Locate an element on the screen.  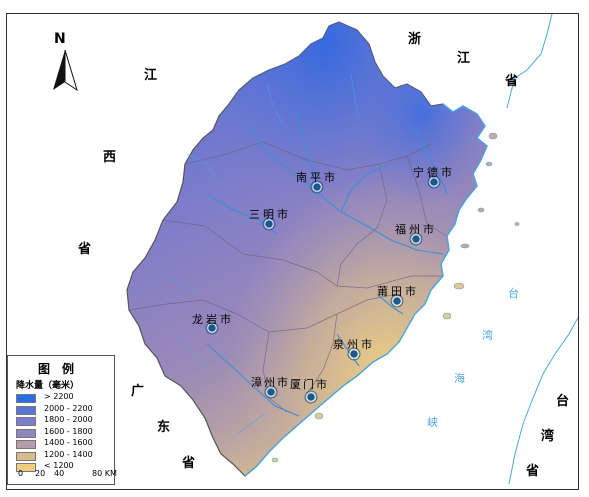
legend-label: 1800 - 2000 is located at coordinates (68, 419).